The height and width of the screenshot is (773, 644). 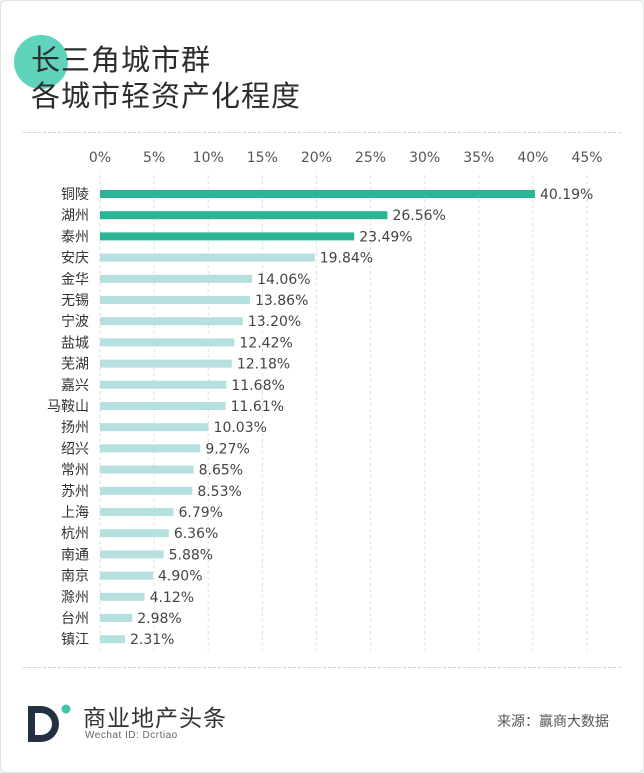 What do you see at coordinates (75, 534) in the screenshot?
I see `category-label: 杭州` at bounding box center [75, 534].